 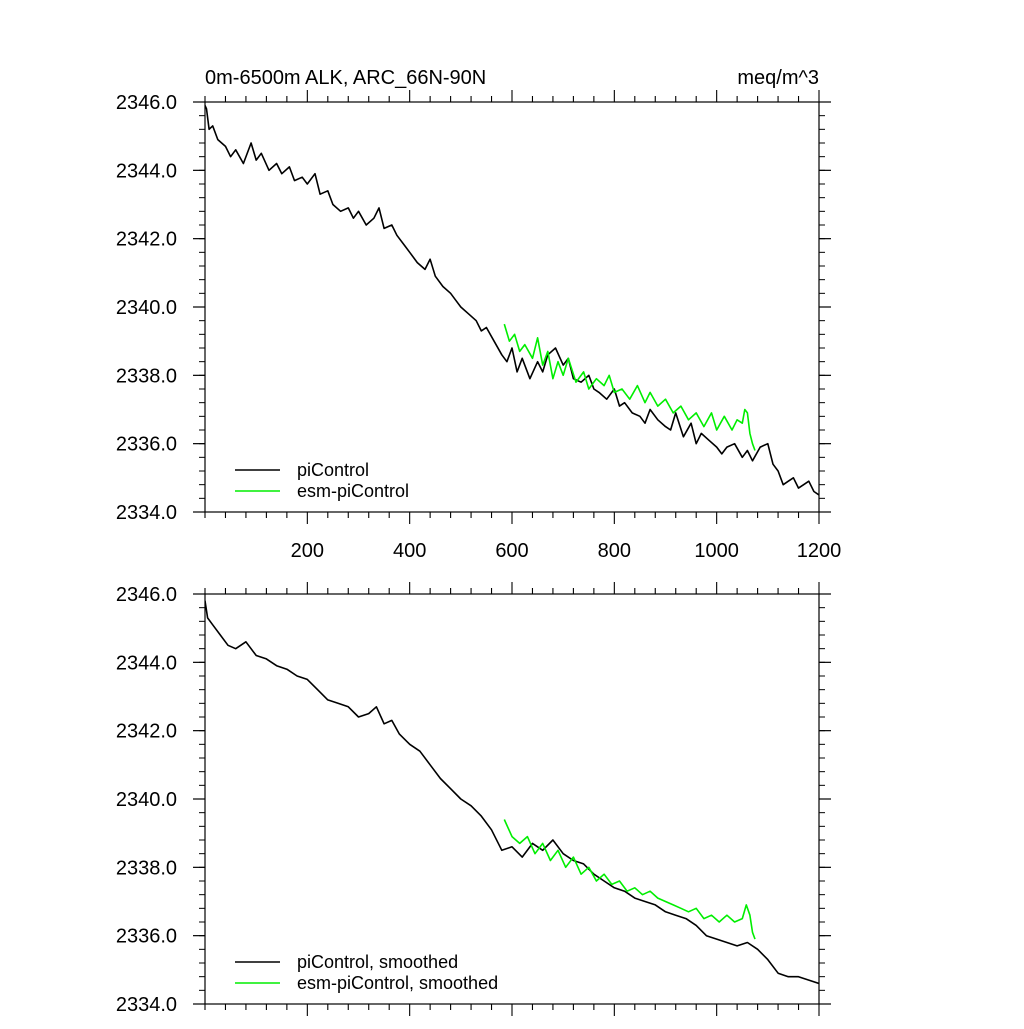 I want to click on legend-label: piControl, so click(x=333, y=470).